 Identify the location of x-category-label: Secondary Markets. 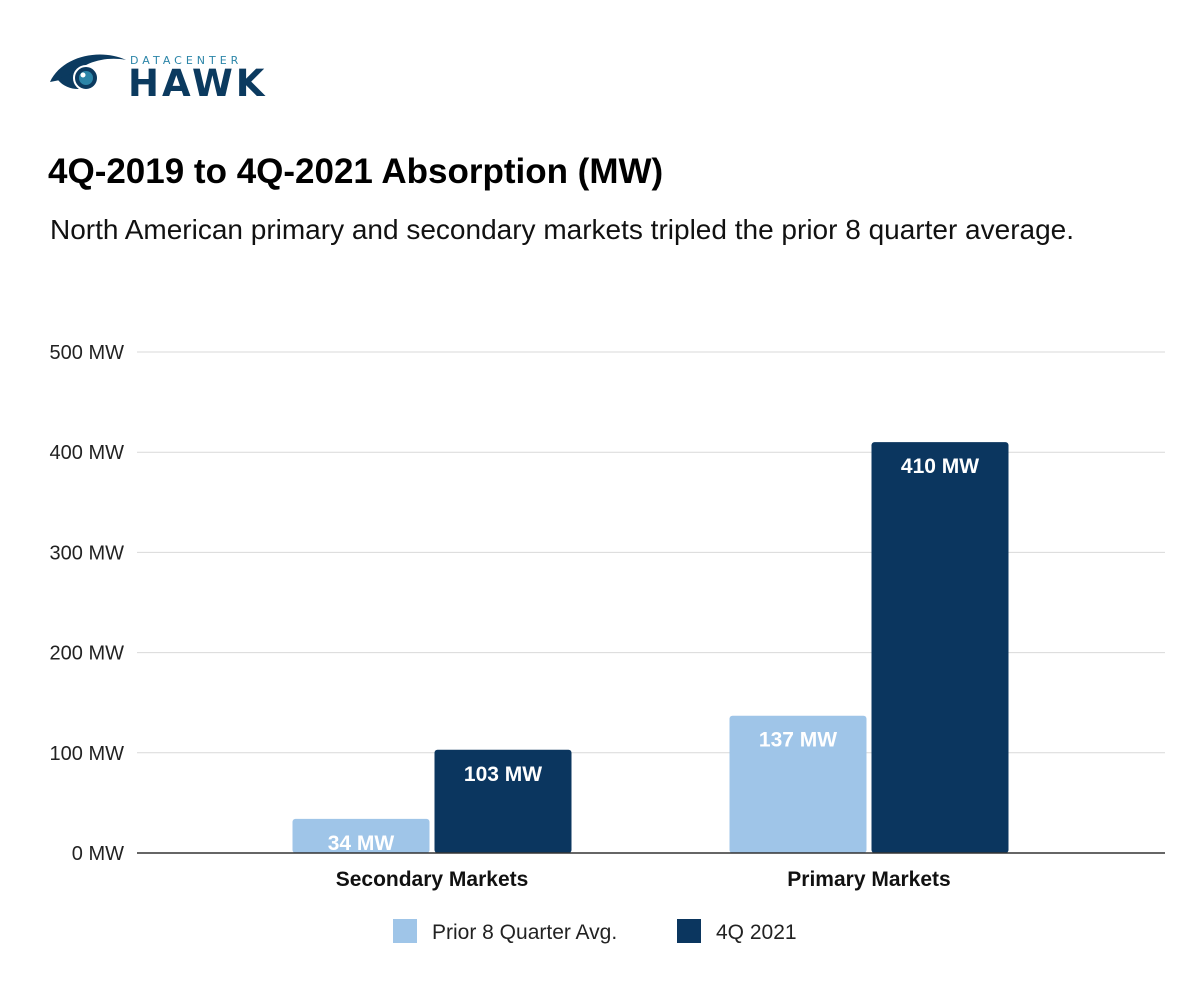
(432, 879).